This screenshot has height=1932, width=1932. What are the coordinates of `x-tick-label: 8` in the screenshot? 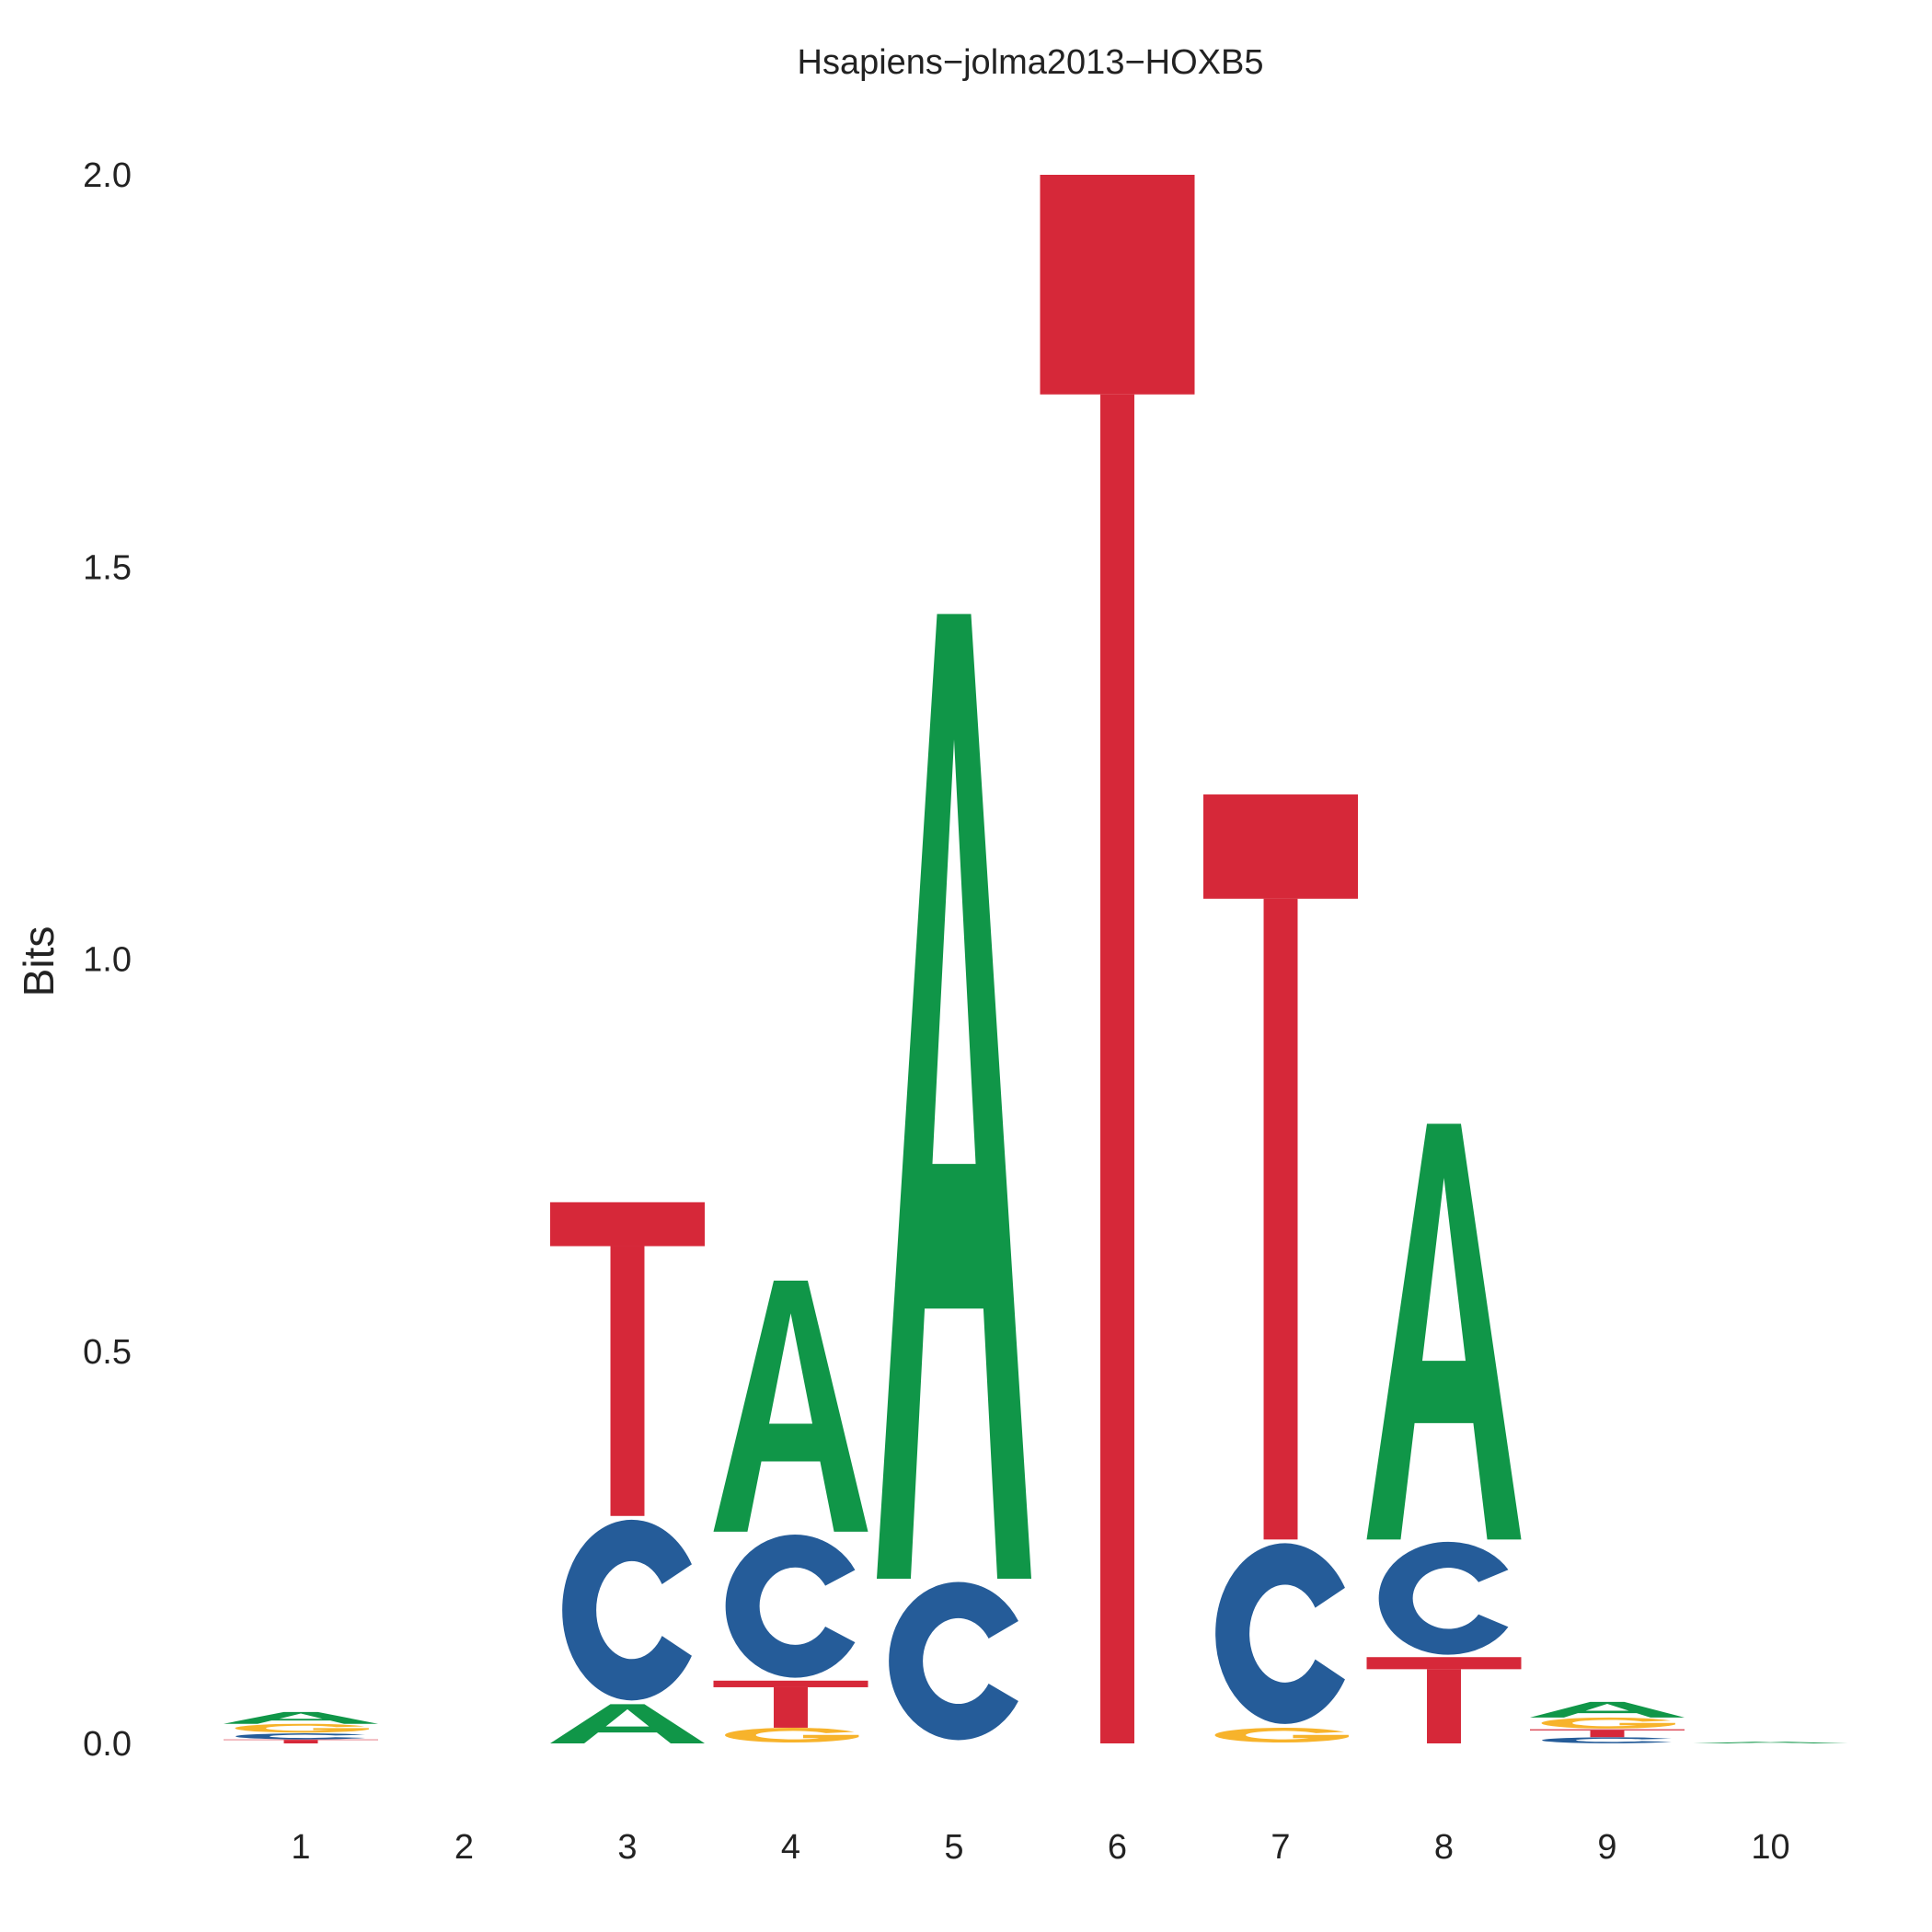 It's located at (1444, 1847).